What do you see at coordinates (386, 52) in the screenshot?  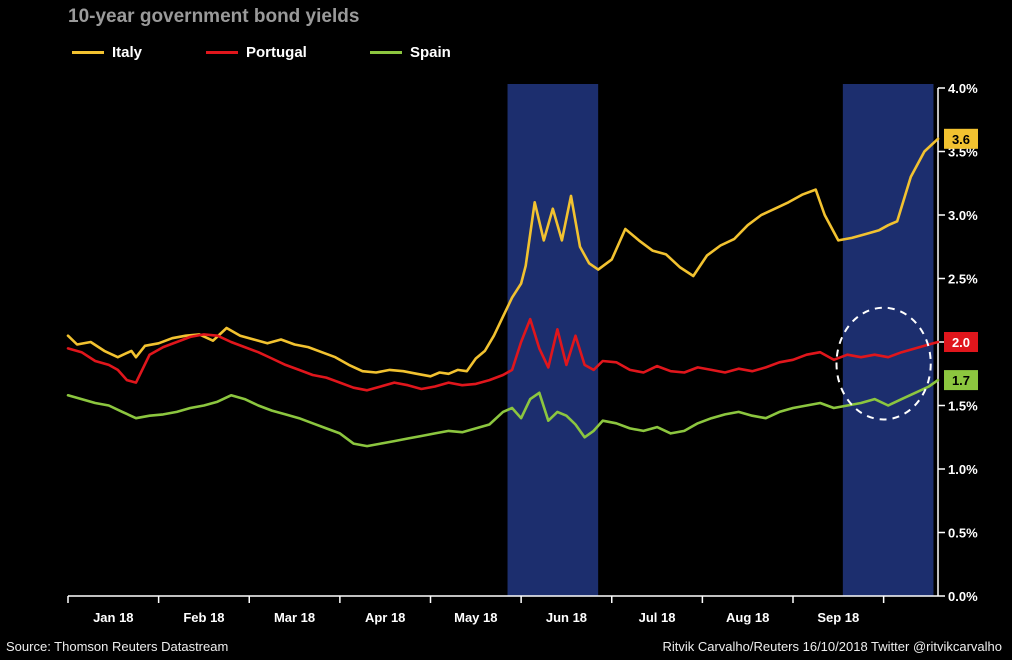 I see `legend-swatch-spain` at bounding box center [386, 52].